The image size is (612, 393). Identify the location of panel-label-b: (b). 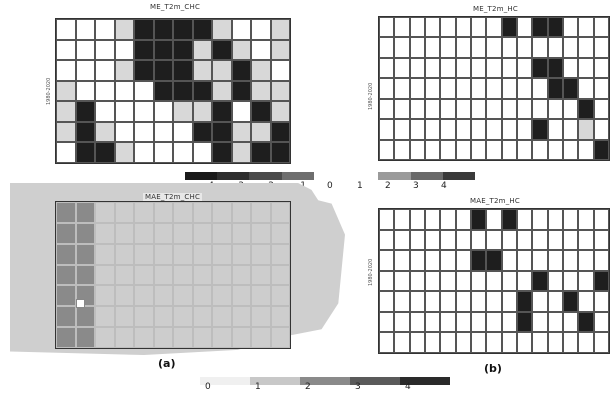
(493, 368).